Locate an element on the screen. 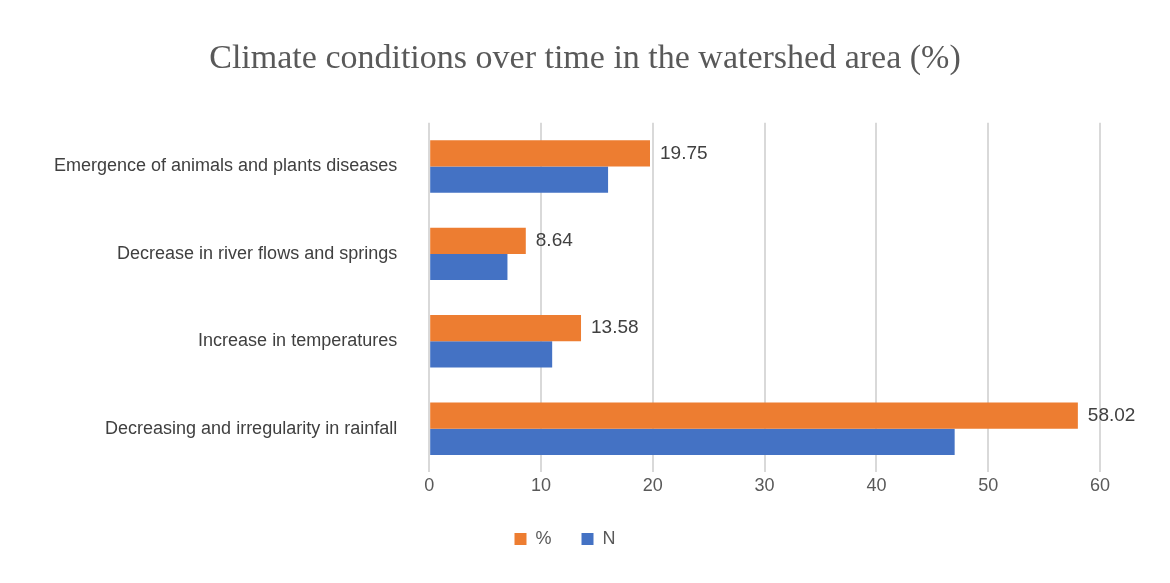 The height and width of the screenshot is (583, 1170). y-tick-label: Decrease in river flows and springs is located at coordinates (257, 252).